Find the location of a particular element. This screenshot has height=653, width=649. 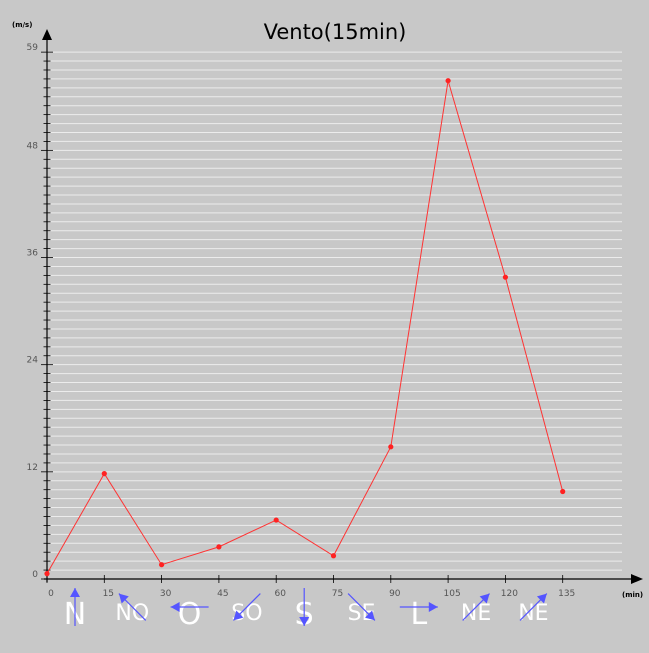

x-tick-label: 75 is located at coordinates (337, 594).